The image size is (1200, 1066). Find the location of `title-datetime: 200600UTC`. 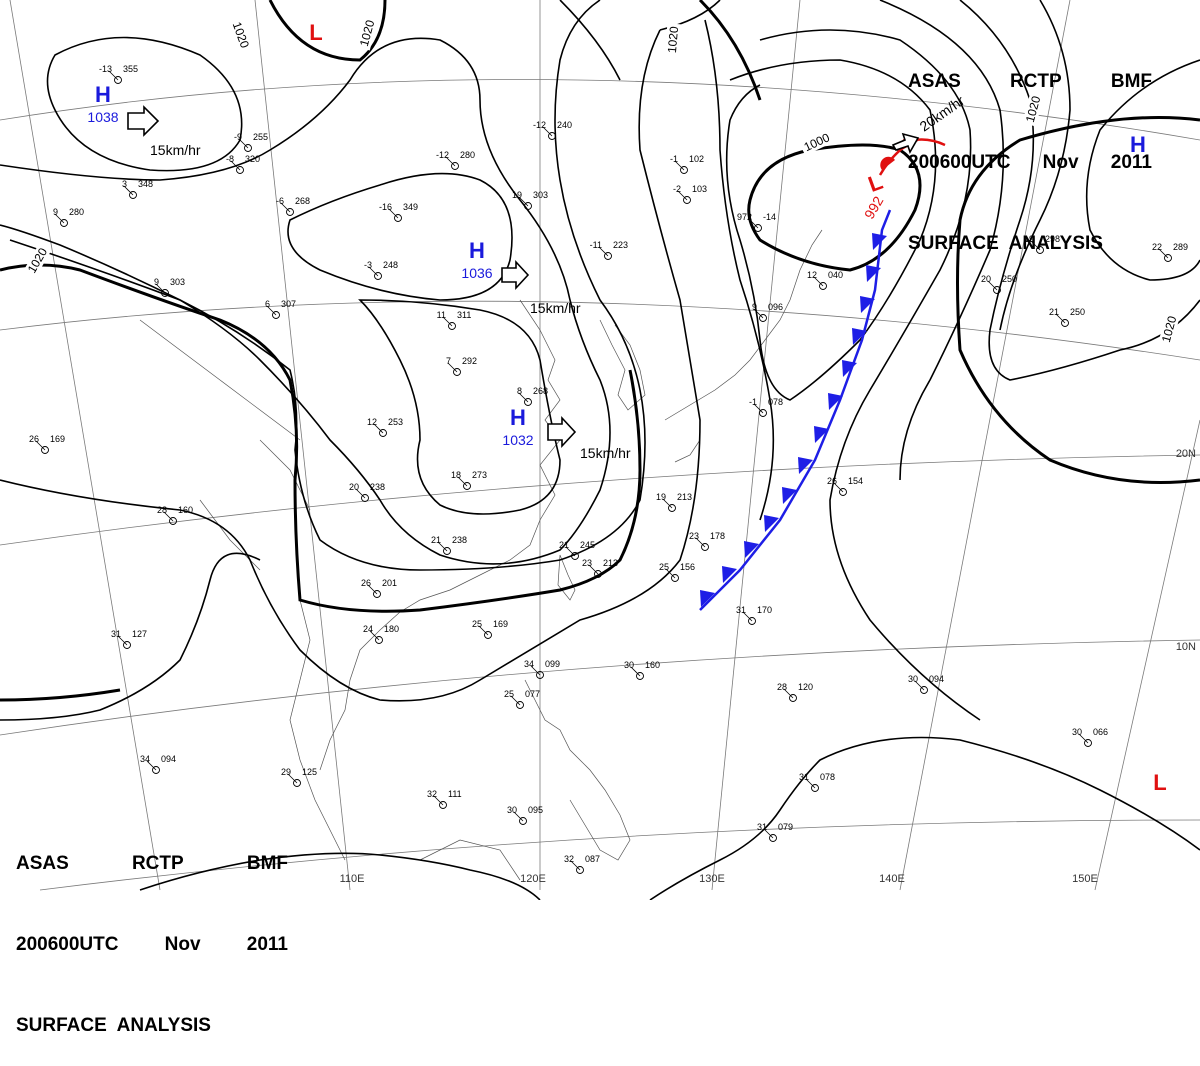

title-datetime: 200600UTC is located at coordinates (67, 944).